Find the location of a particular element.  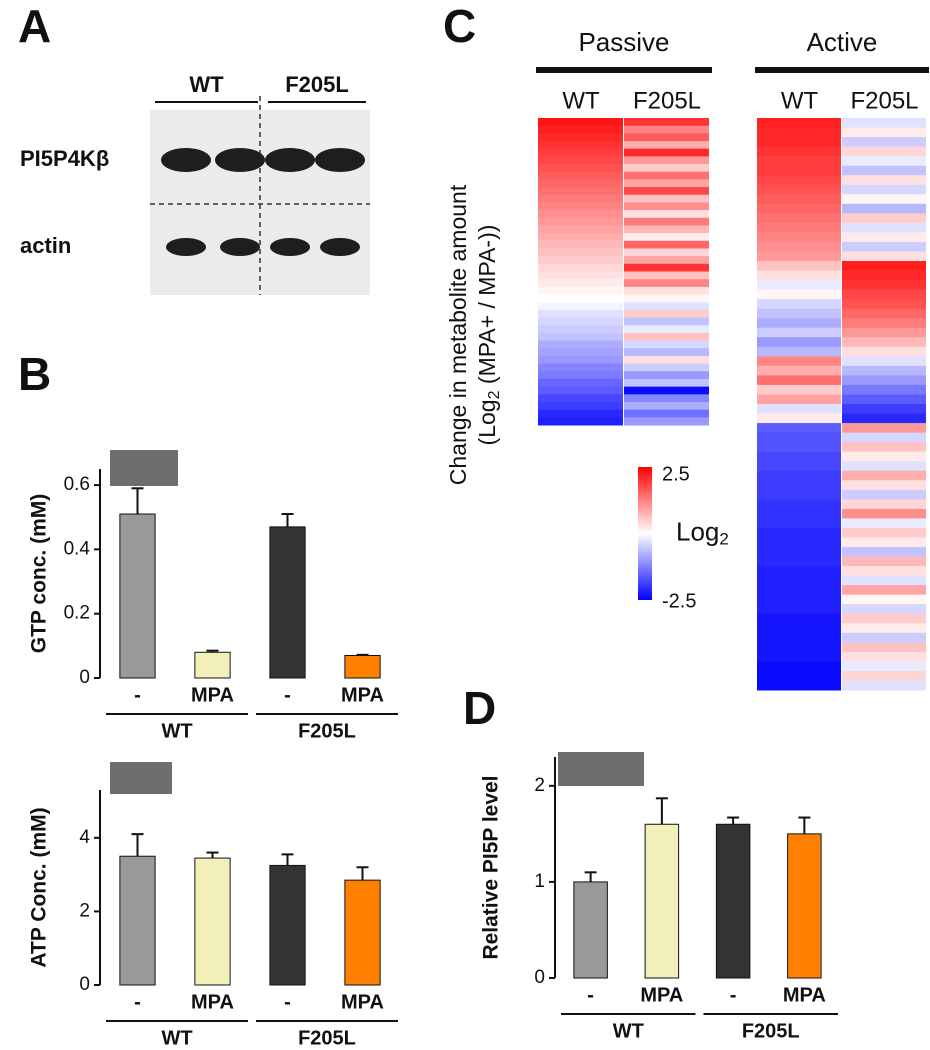

blot-row-label: PI5P4Kβ is located at coordinates (64, 158).